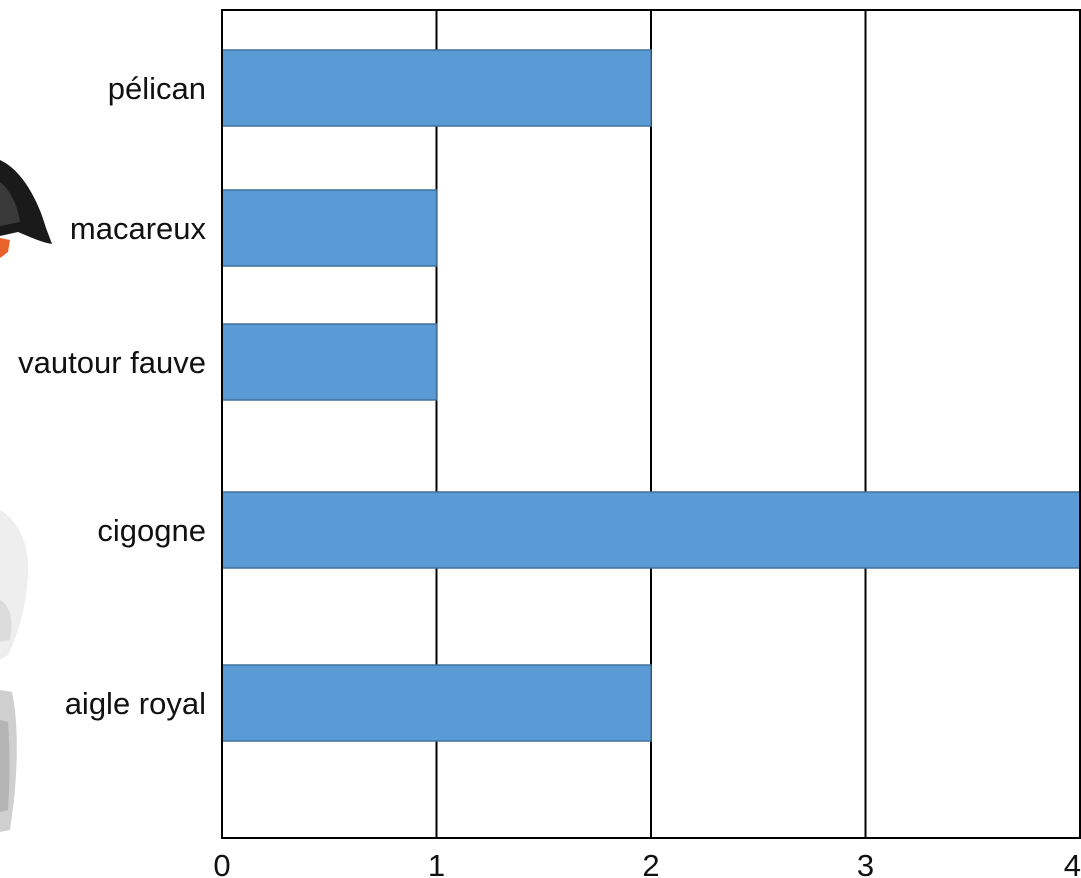 This screenshot has width=1081, height=878. I want to click on x-tick-label: 4, so click(1072, 863).